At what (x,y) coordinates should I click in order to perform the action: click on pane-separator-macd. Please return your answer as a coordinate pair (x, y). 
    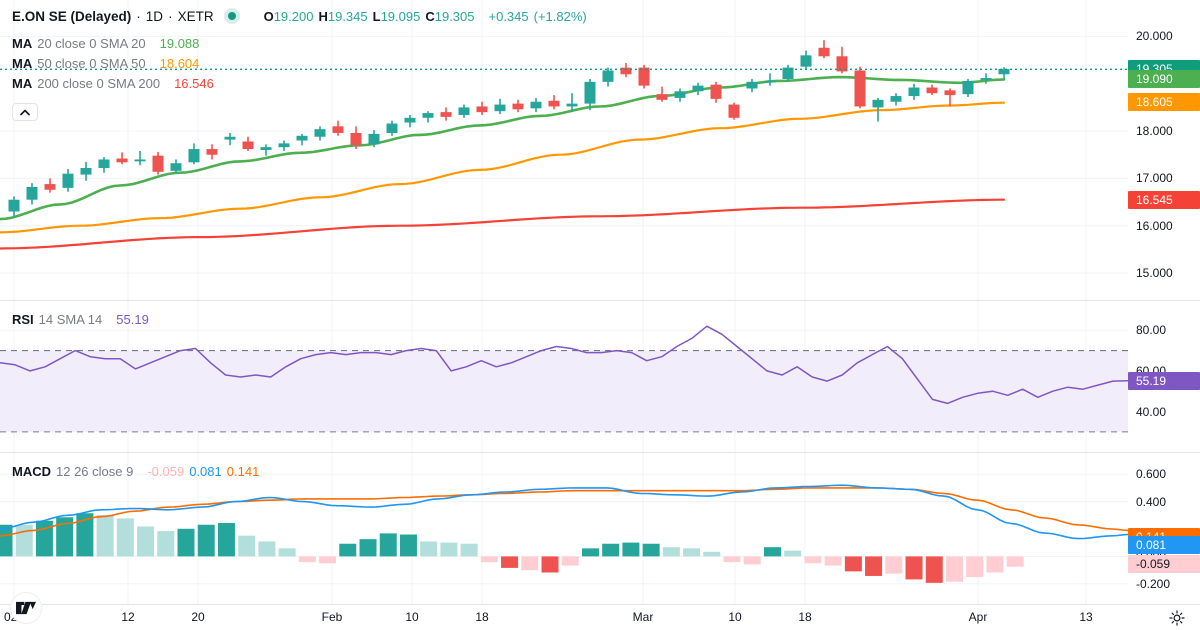
    Looking at the image, I should click on (600, 452).